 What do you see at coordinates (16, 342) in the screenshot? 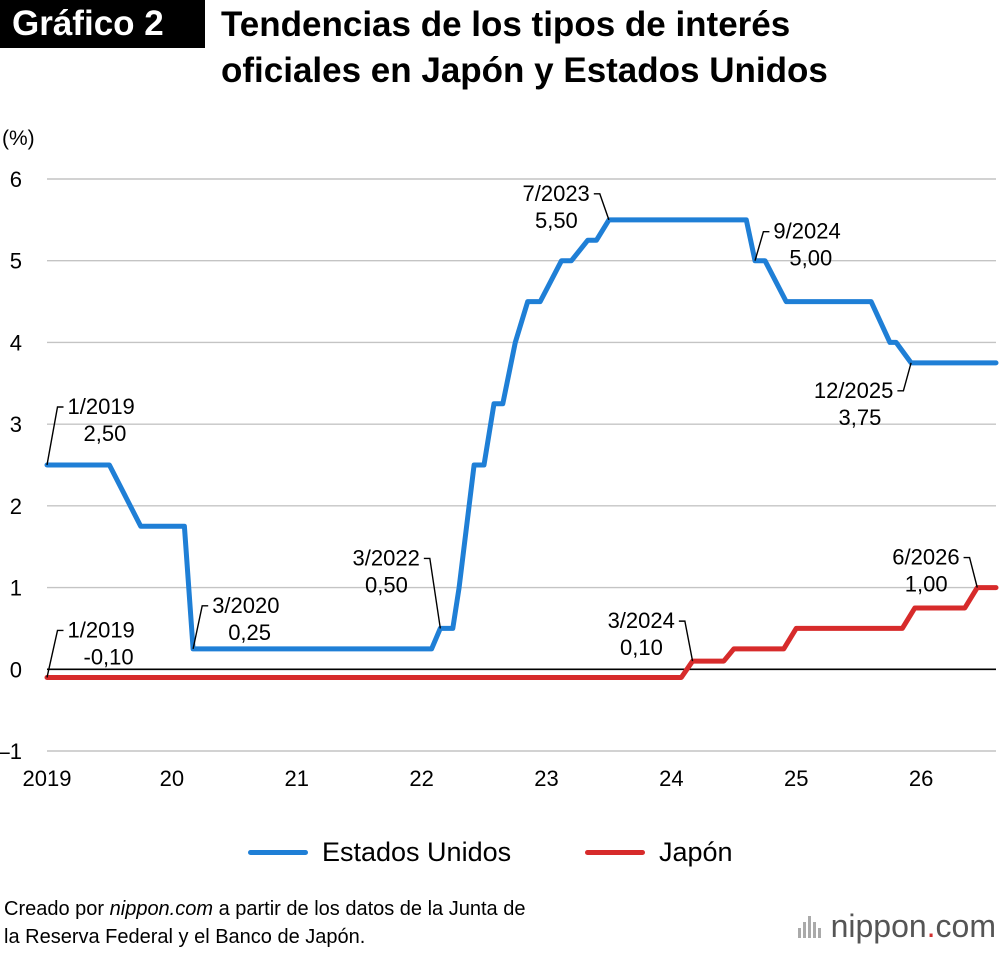
I see `y-tick-label: 4` at bounding box center [16, 342].